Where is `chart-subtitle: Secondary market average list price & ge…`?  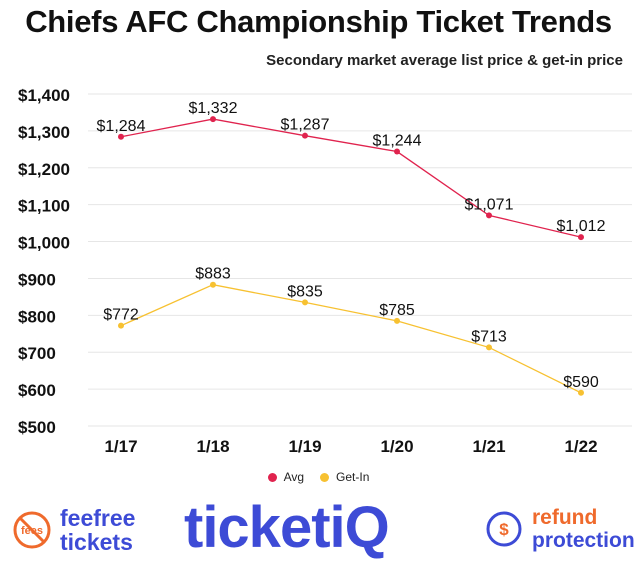
chart-subtitle: Secondary market average list price & ge… is located at coordinates (444, 60).